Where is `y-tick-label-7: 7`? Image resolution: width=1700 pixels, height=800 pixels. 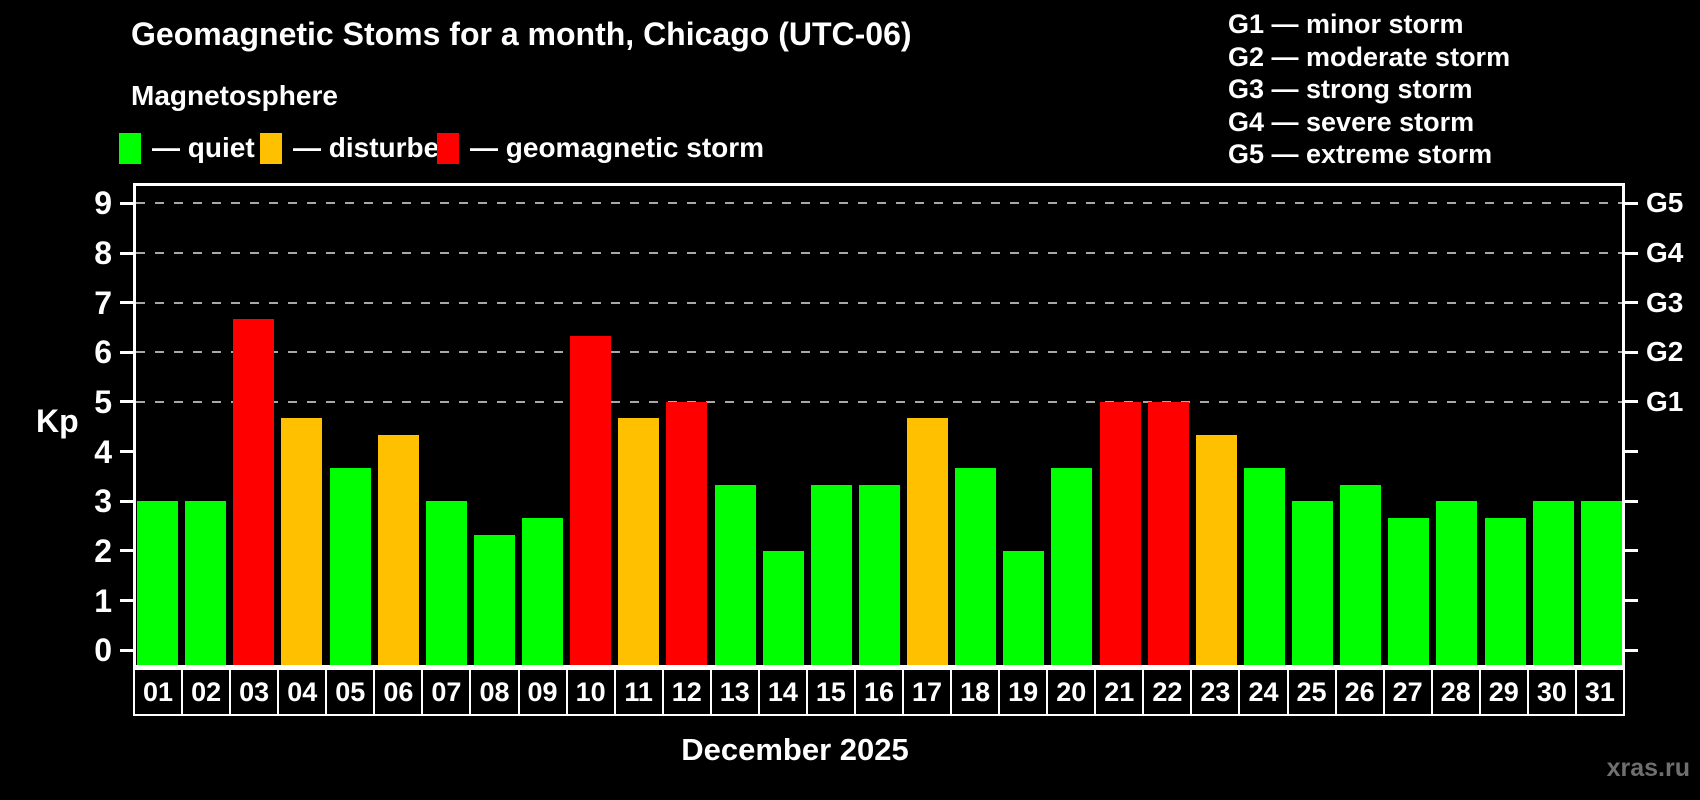
y-tick-label-7: 7 is located at coordinates (103, 302).